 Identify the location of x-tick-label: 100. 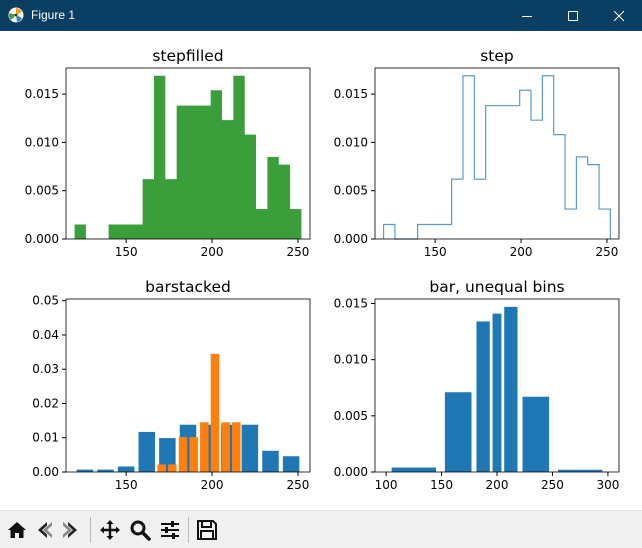
(386, 485).